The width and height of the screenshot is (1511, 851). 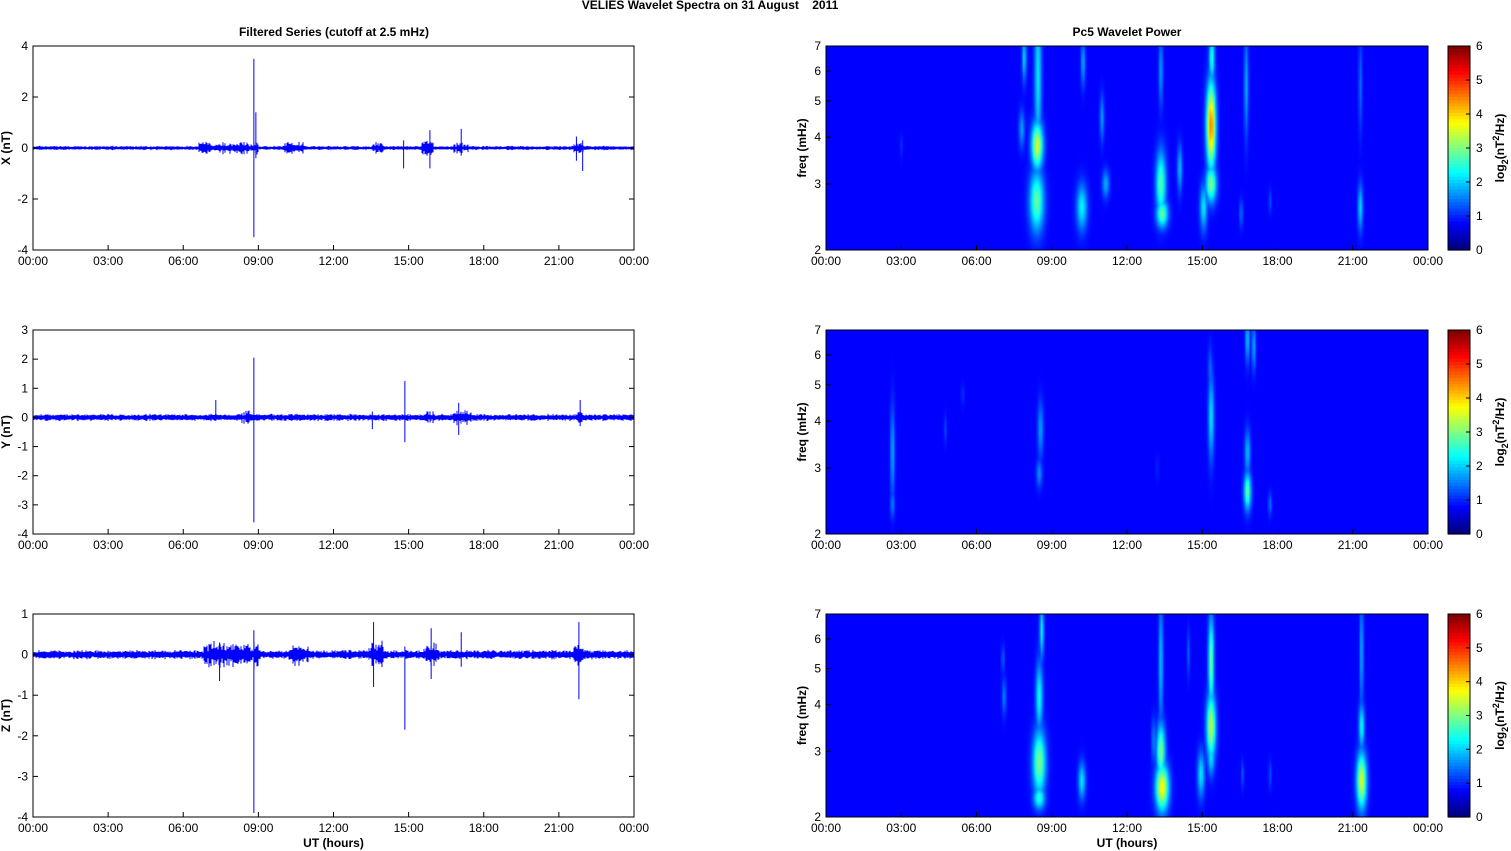 I want to click on colorbar-label: log2(nT2/Hz), so click(x=1500, y=432).